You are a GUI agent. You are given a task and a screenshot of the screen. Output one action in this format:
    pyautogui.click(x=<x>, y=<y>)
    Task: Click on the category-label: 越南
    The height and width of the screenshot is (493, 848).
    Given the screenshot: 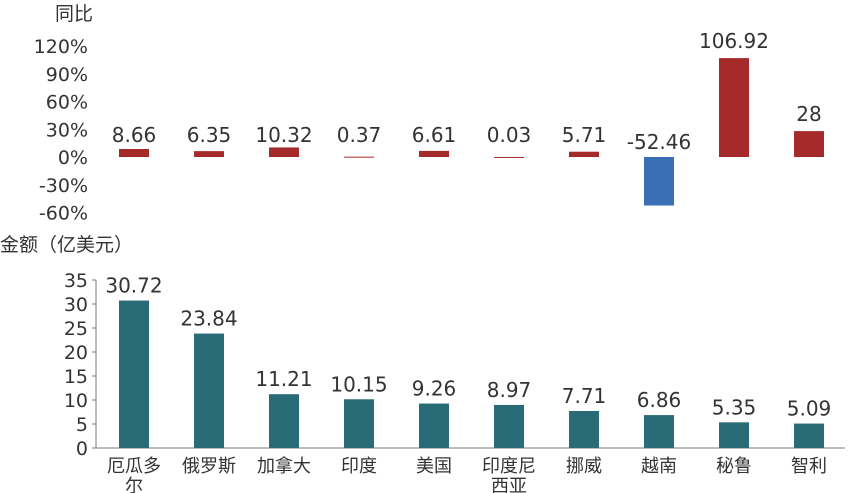 What is the action you would take?
    pyautogui.click(x=659, y=466)
    